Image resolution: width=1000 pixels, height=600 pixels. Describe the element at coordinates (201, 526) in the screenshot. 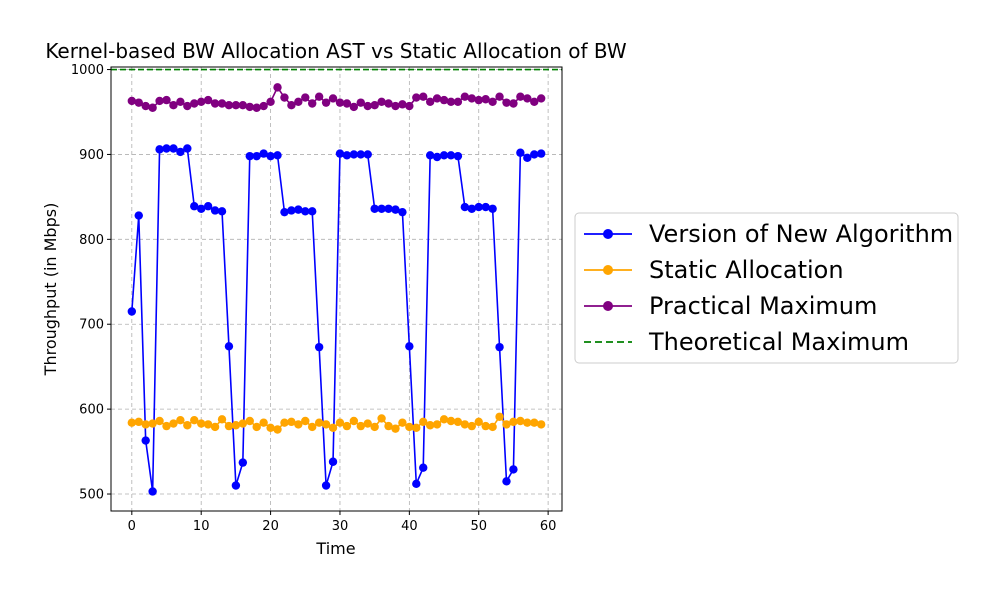

I see `x-tick-label: 10` at that location.